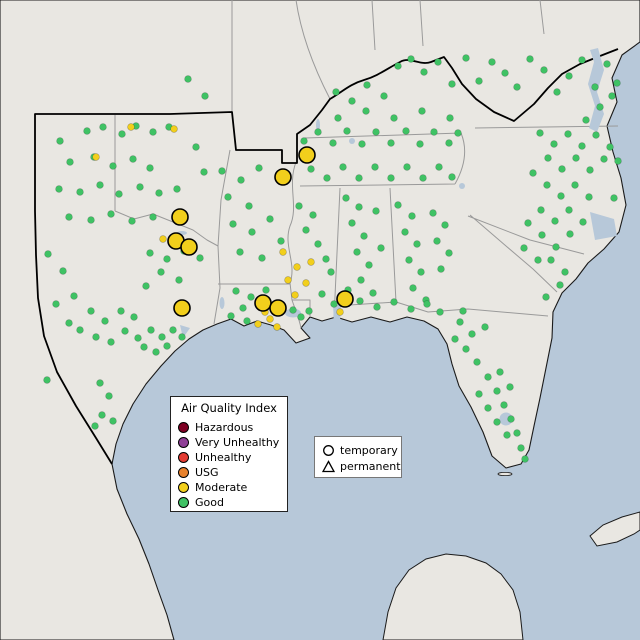 This screenshot has width=640, height=640. I want to click on legend-item-label: permanent, so click(370, 466).